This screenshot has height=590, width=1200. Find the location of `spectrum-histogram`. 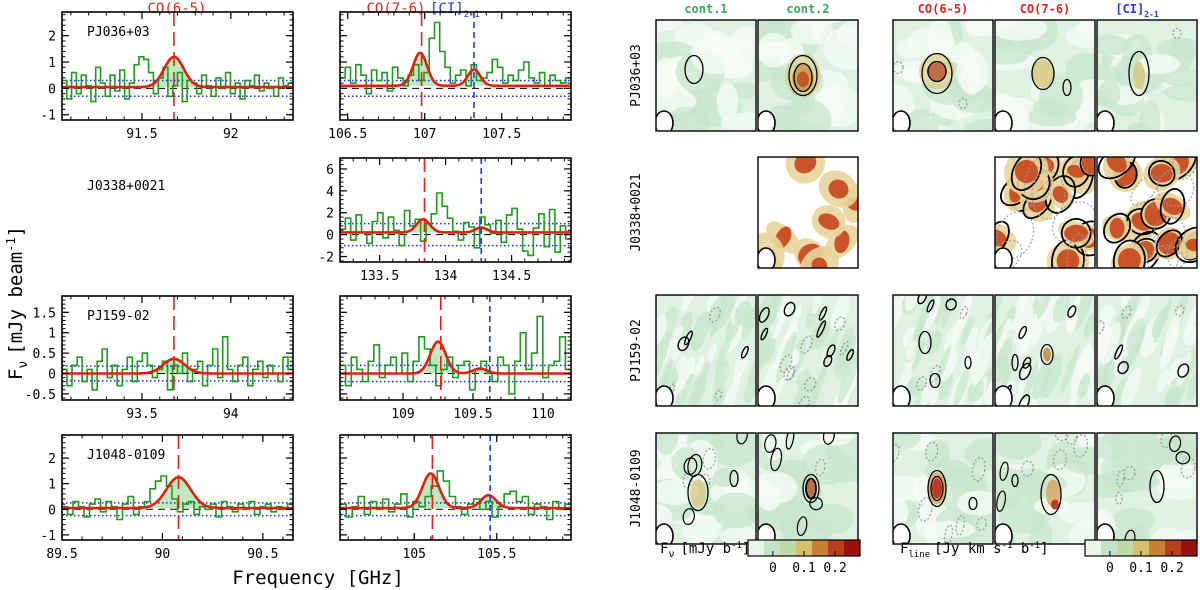

spectrum-histogram is located at coordinates (455, 58).